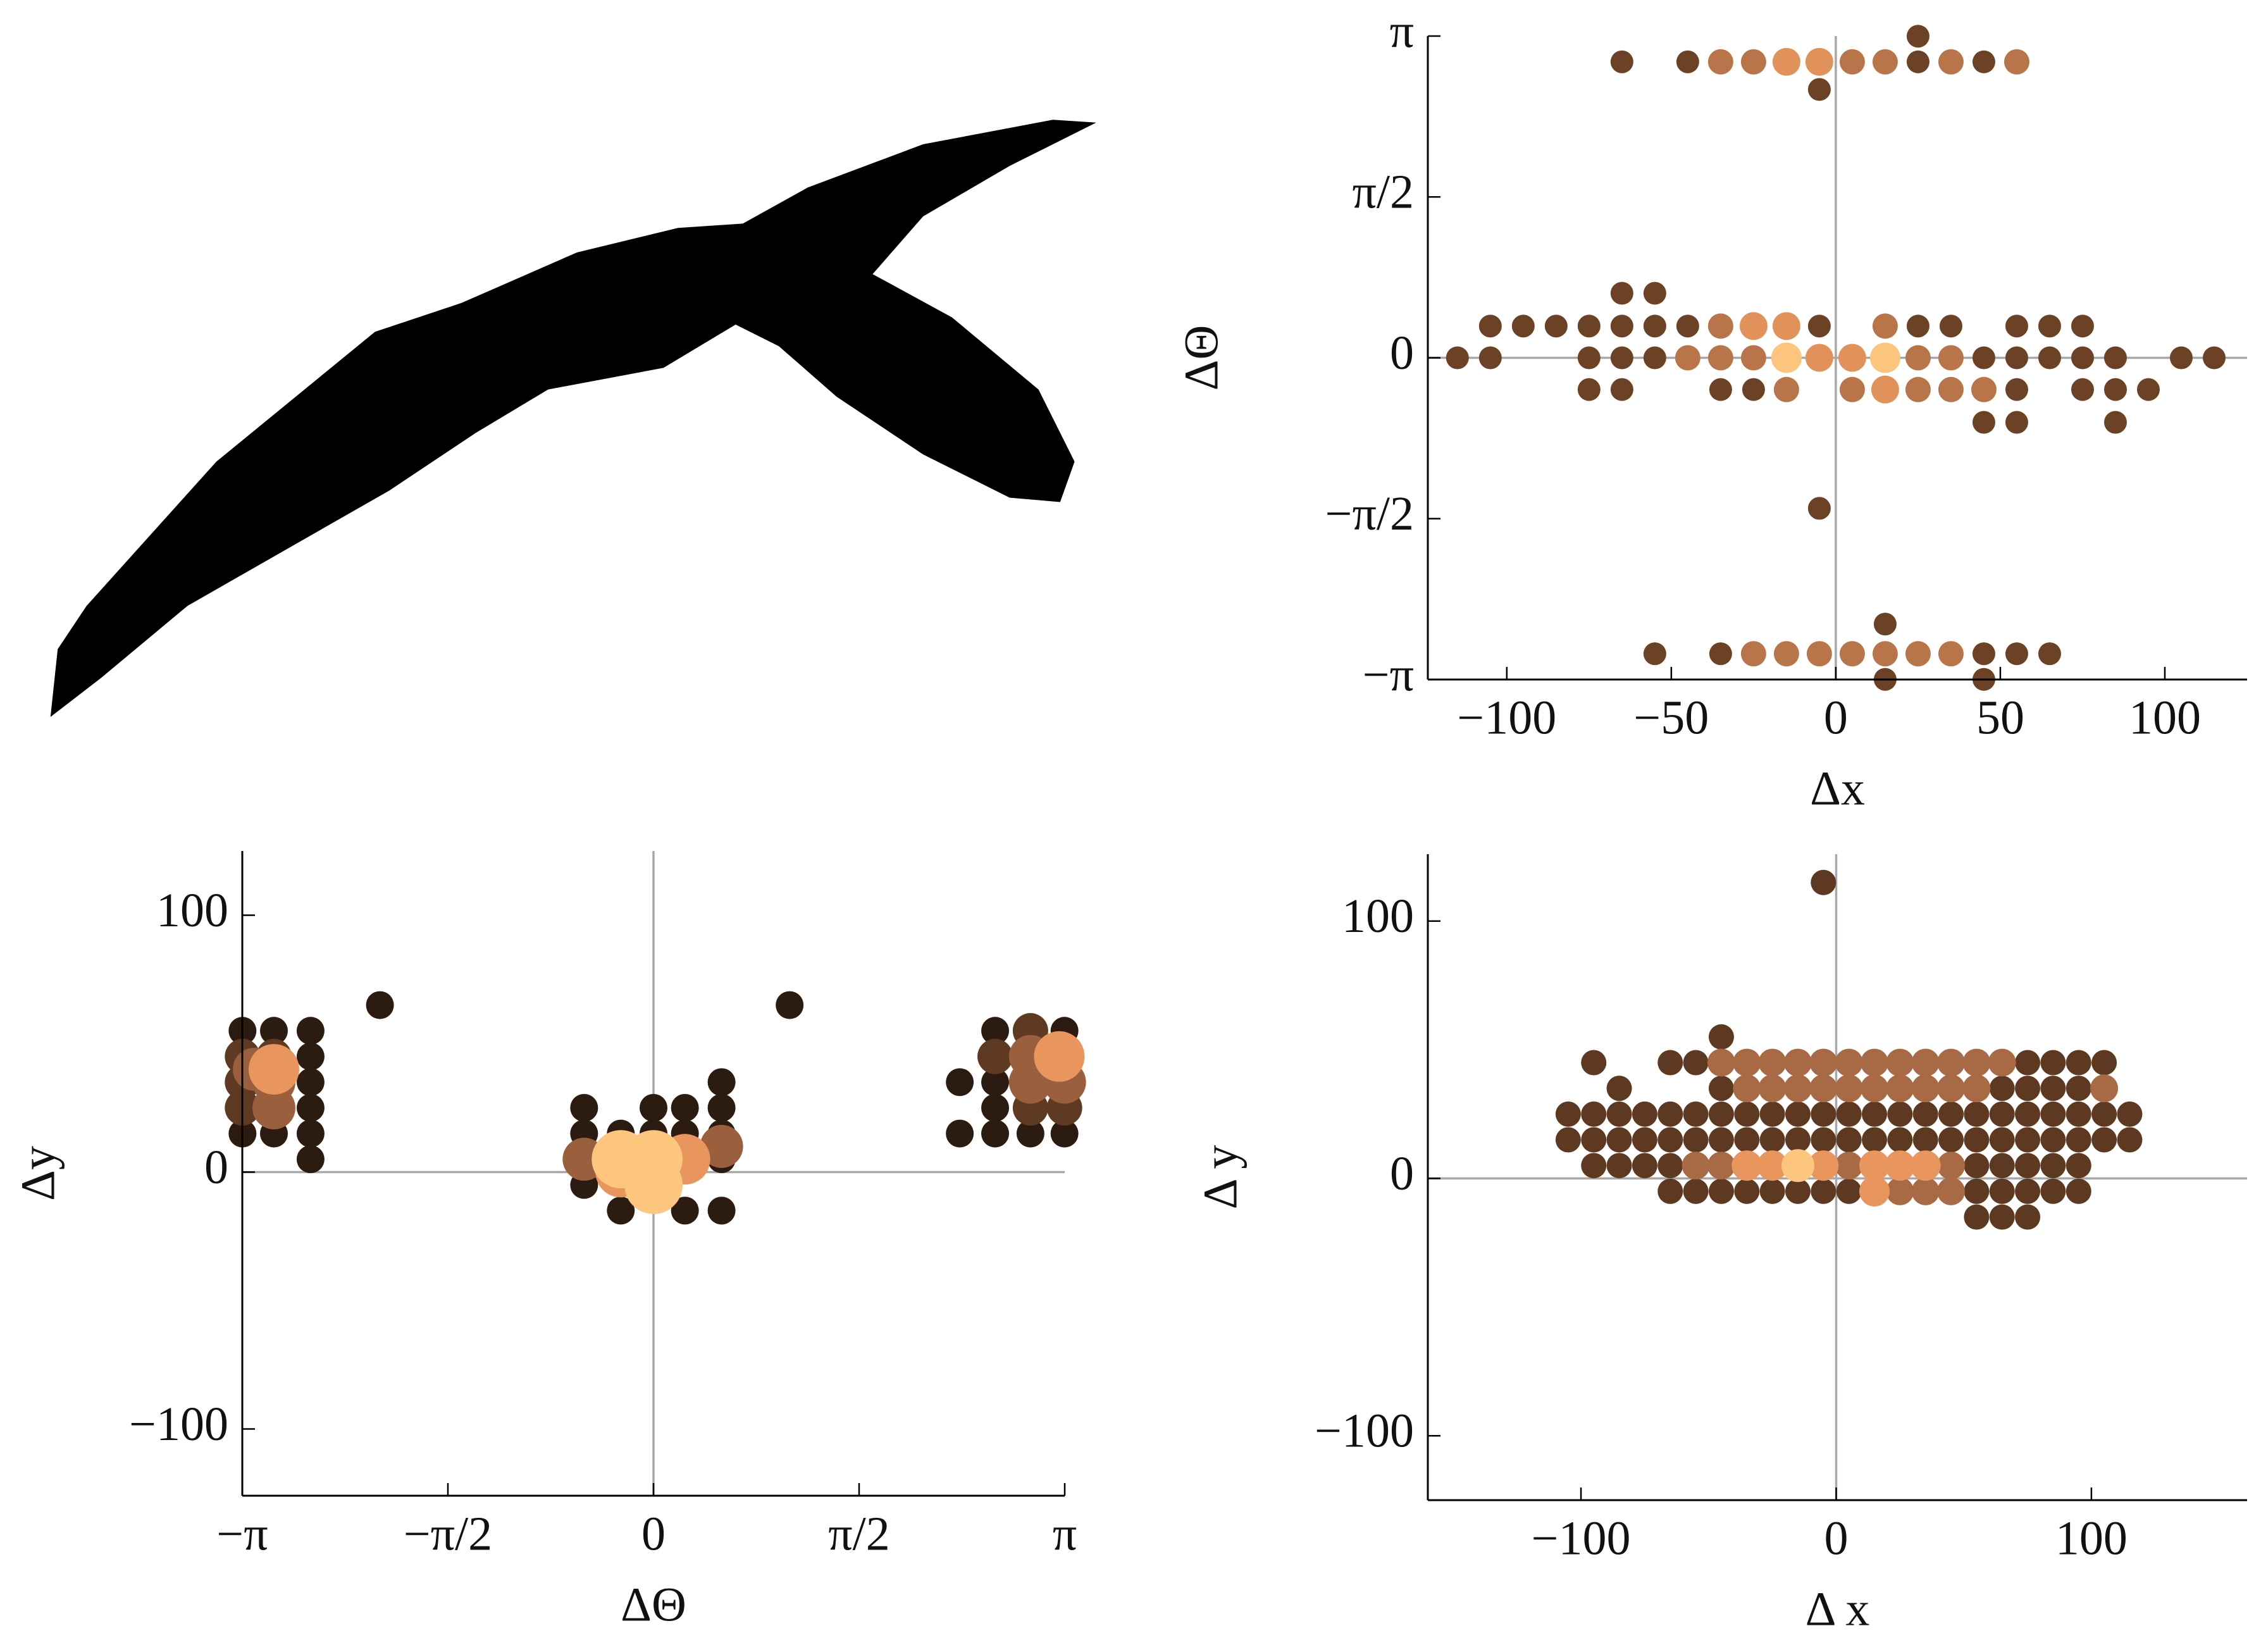 The image size is (2261, 1652). I want to click on x-tick-label: 100, so click(2092, 1538).